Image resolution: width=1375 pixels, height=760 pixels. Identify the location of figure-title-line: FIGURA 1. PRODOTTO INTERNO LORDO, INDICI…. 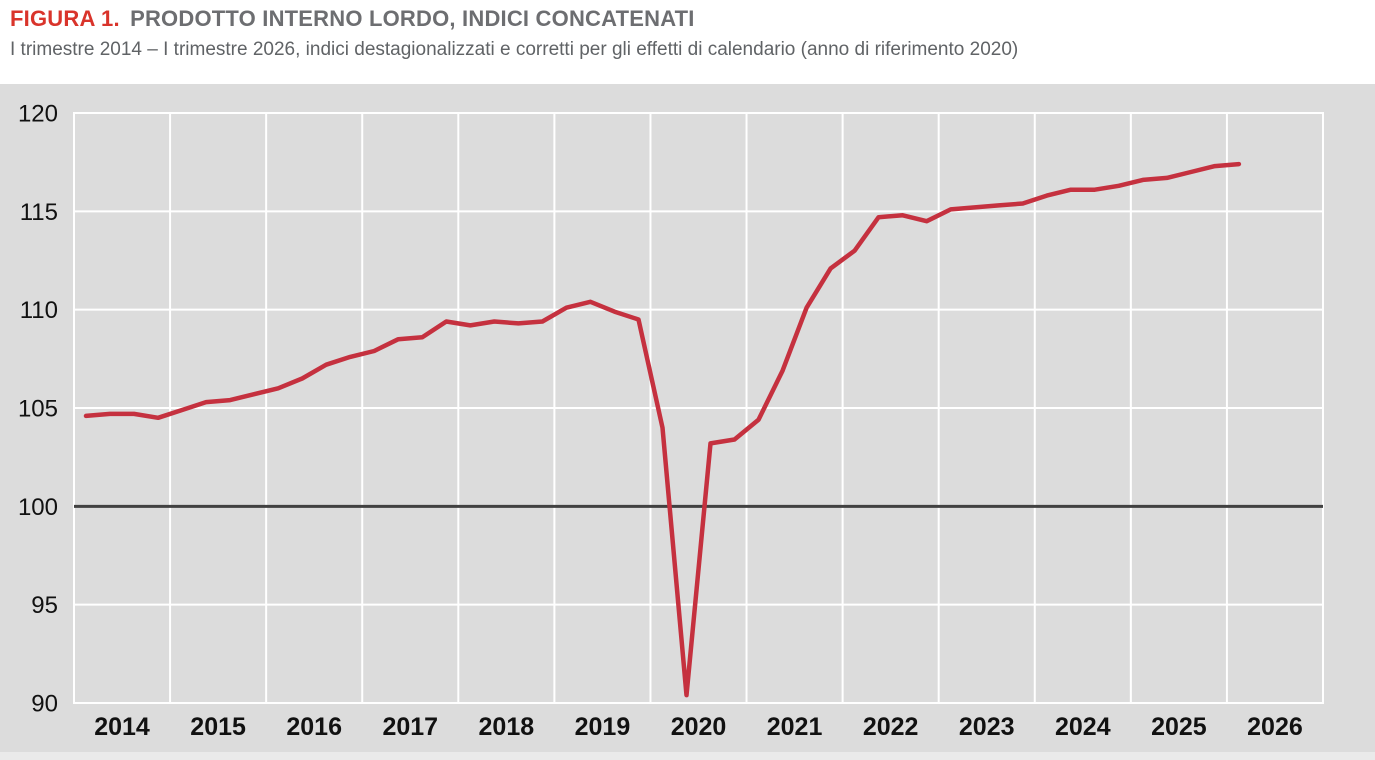
(687, 19).